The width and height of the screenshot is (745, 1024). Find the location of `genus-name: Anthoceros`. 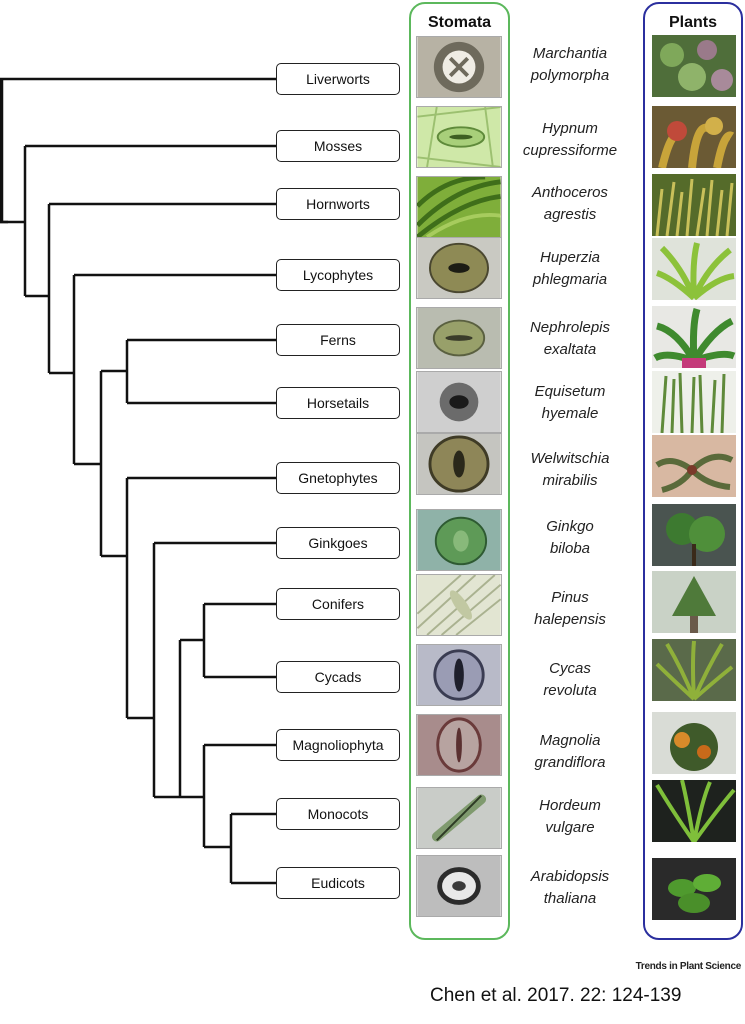

genus-name: Anthoceros is located at coordinates (570, 192).